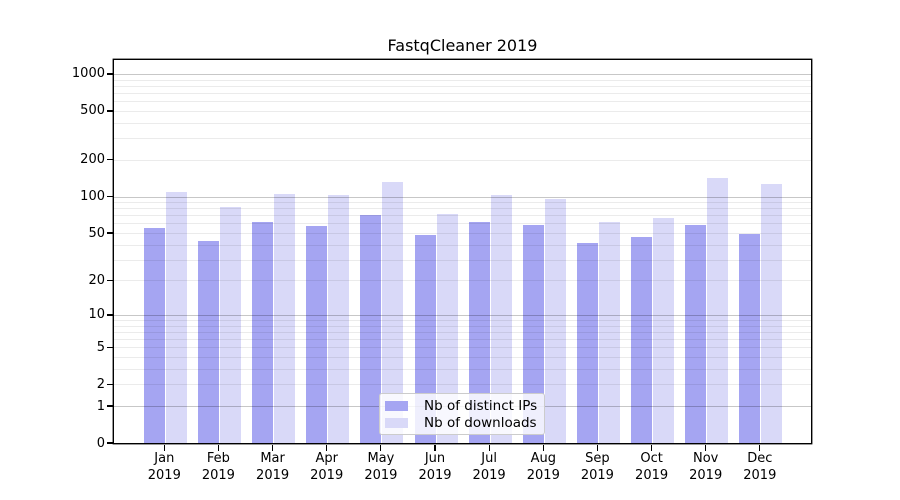 Image resolution: width=900 pixels, height=500 pixels. I want to click on x-tick-nov, so click(706, 447).